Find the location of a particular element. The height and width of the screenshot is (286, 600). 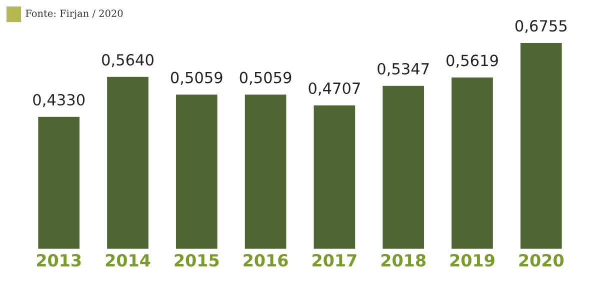

data-label: 0,6755 is located at coordinates (541, 27).